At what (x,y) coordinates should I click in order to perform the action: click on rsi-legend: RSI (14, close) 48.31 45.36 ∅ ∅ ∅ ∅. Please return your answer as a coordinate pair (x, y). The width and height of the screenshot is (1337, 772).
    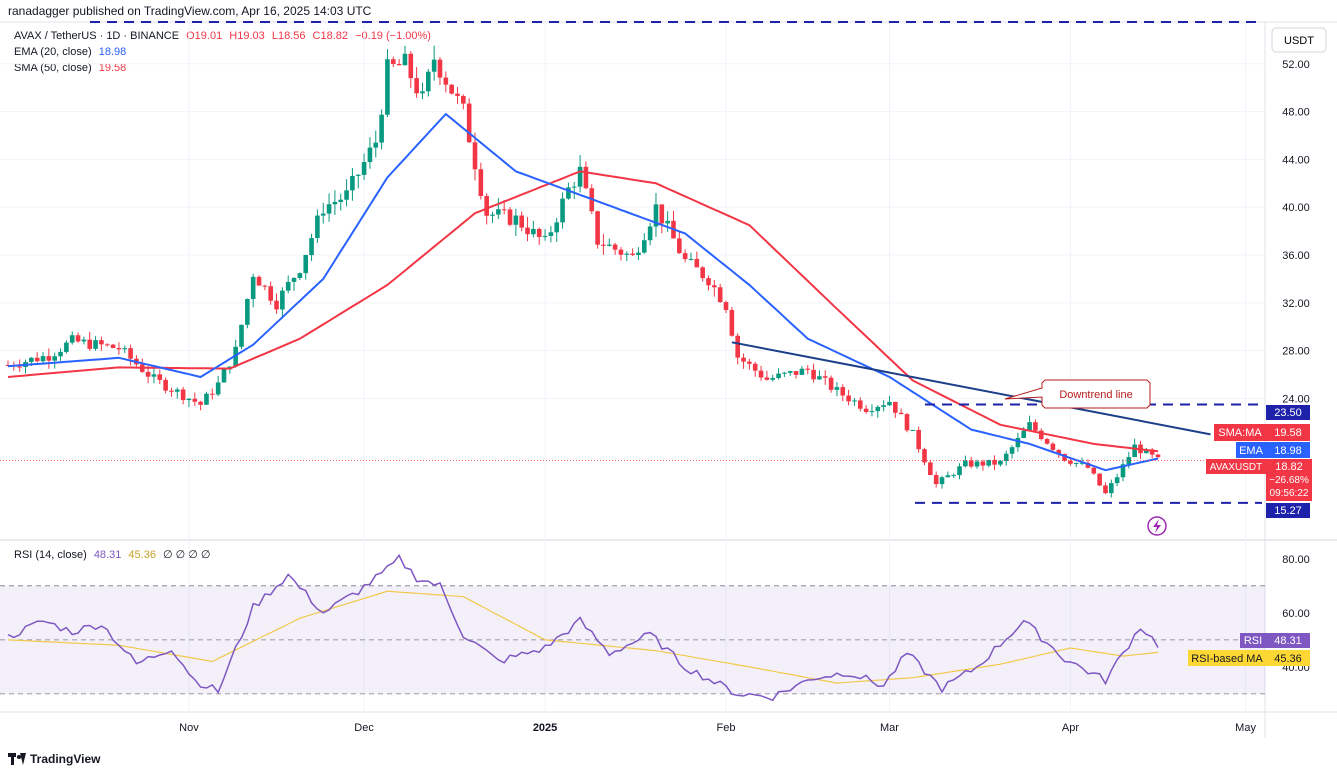
    Looking at the image, I should click on (112, 554).